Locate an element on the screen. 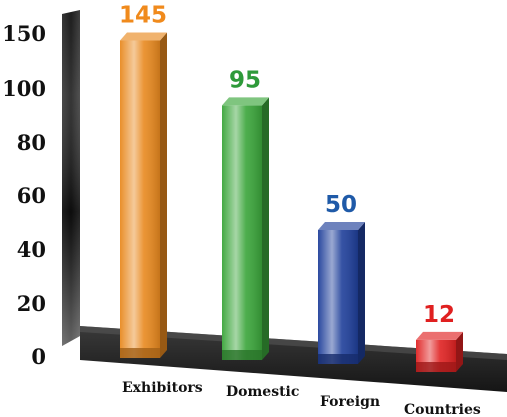  y-tick-label: 80 is located at coordinates (31, 142).